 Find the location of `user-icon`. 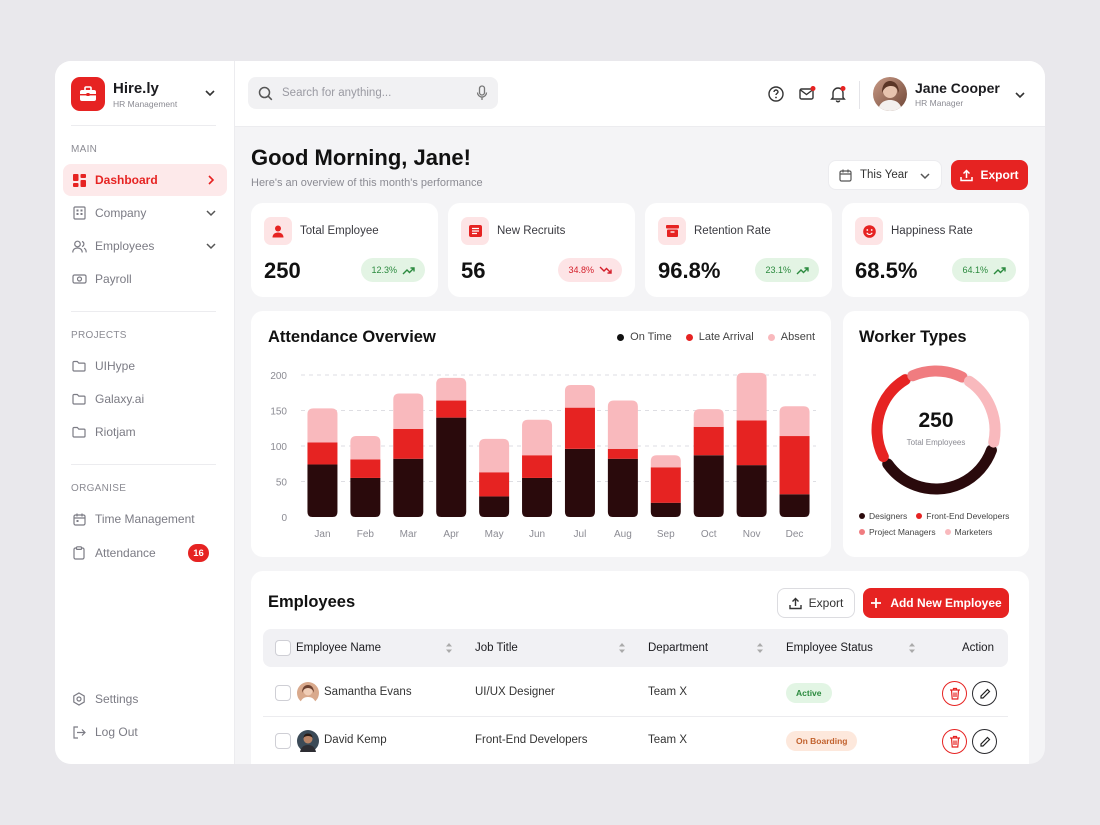

user-icon is located at coordinates (278, 231).